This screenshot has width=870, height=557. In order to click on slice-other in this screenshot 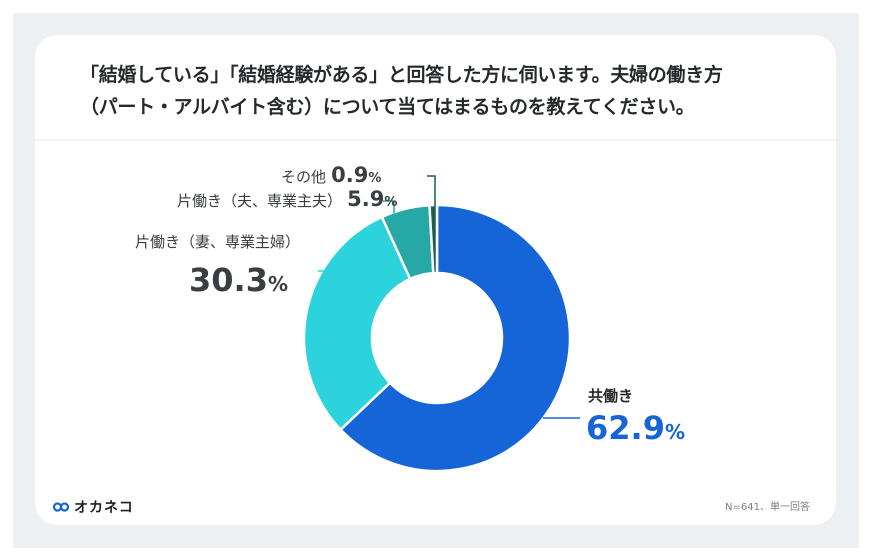, I will do `click(433, 239)`.